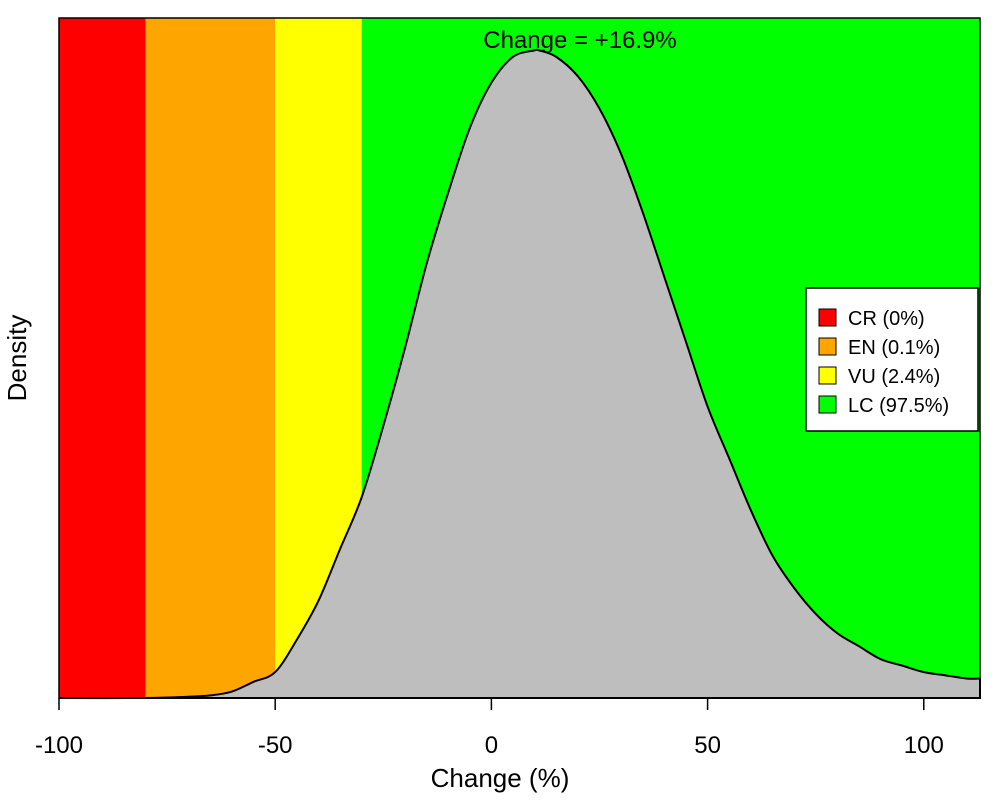 This screenshot has width=1000, height=800. What do you see at coordinates (924, 745) in the screenshot?
I see `x-tick-label: 100` at bounding box center [924, 745].